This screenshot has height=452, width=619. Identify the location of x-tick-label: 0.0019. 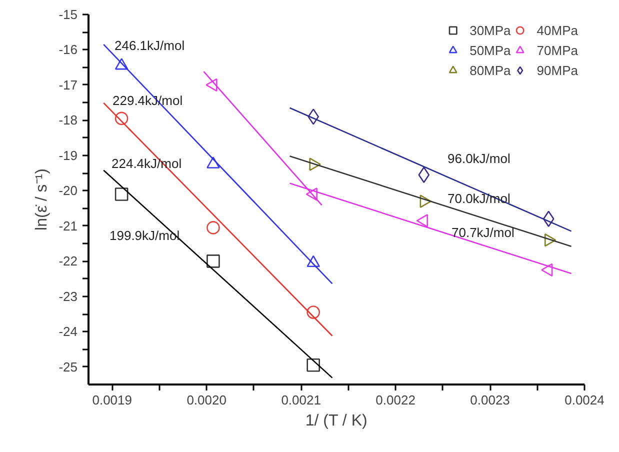
(112, 400).